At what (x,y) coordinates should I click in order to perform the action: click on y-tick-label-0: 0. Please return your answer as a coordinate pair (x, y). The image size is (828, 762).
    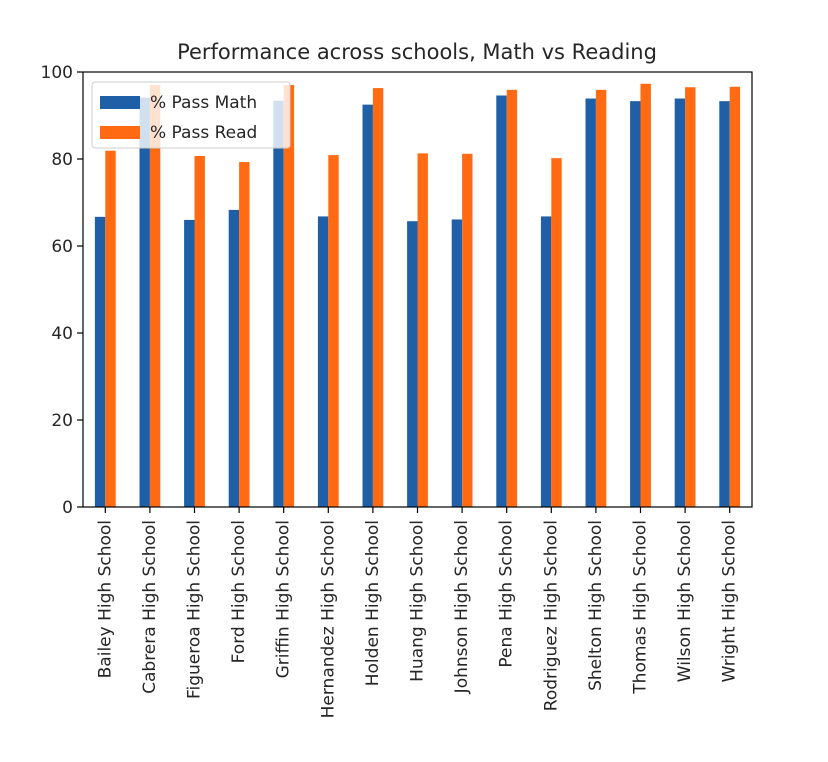
    Looking at the image, I should click on (67, 508).